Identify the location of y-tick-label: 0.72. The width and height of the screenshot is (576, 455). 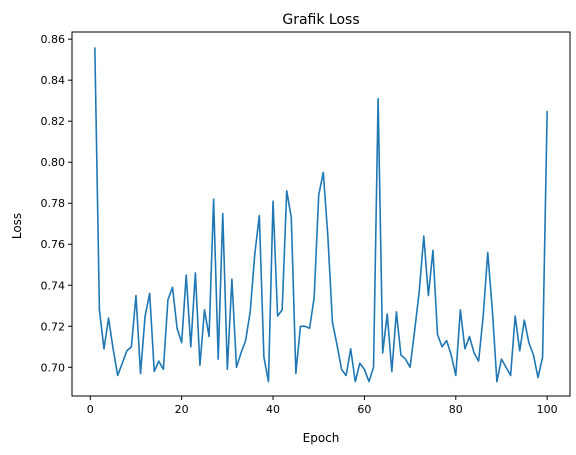
(53, 326).